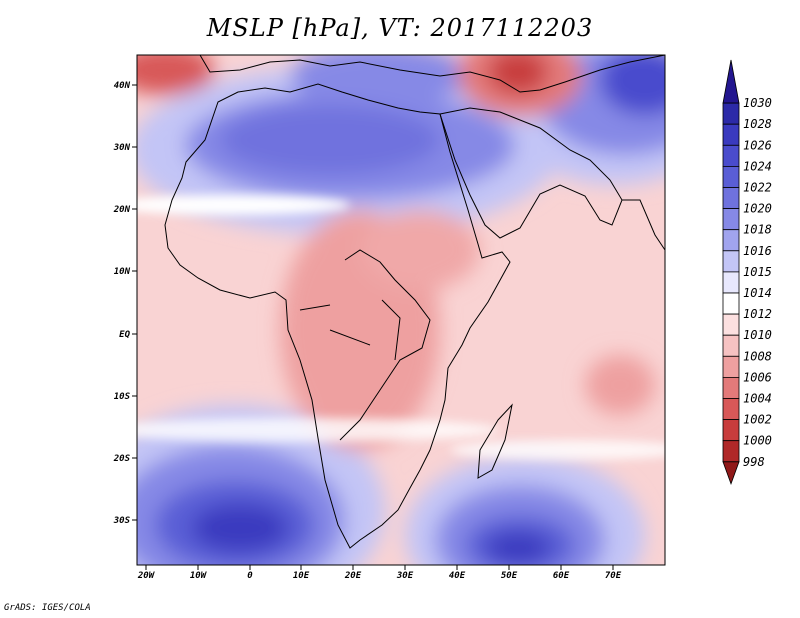  Describe the element at coordinates (124, 335) in the screenshot. I see `lat-label: EQ` at that location.